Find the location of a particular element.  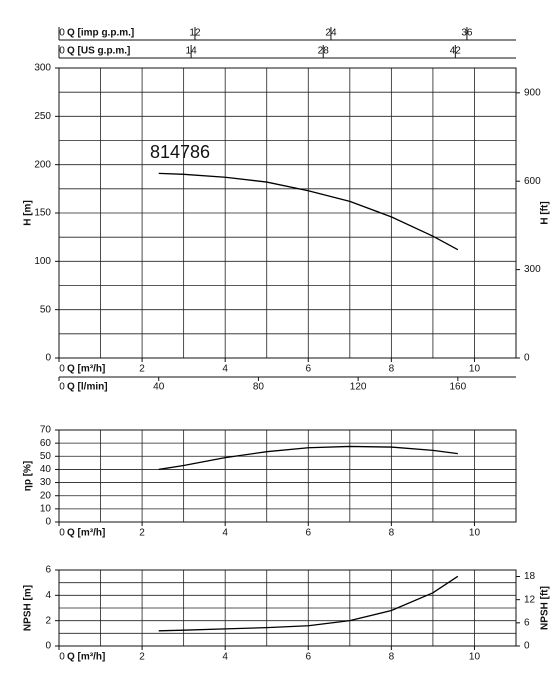

y-tick-label: 2 is located at coordinates (48, 620).